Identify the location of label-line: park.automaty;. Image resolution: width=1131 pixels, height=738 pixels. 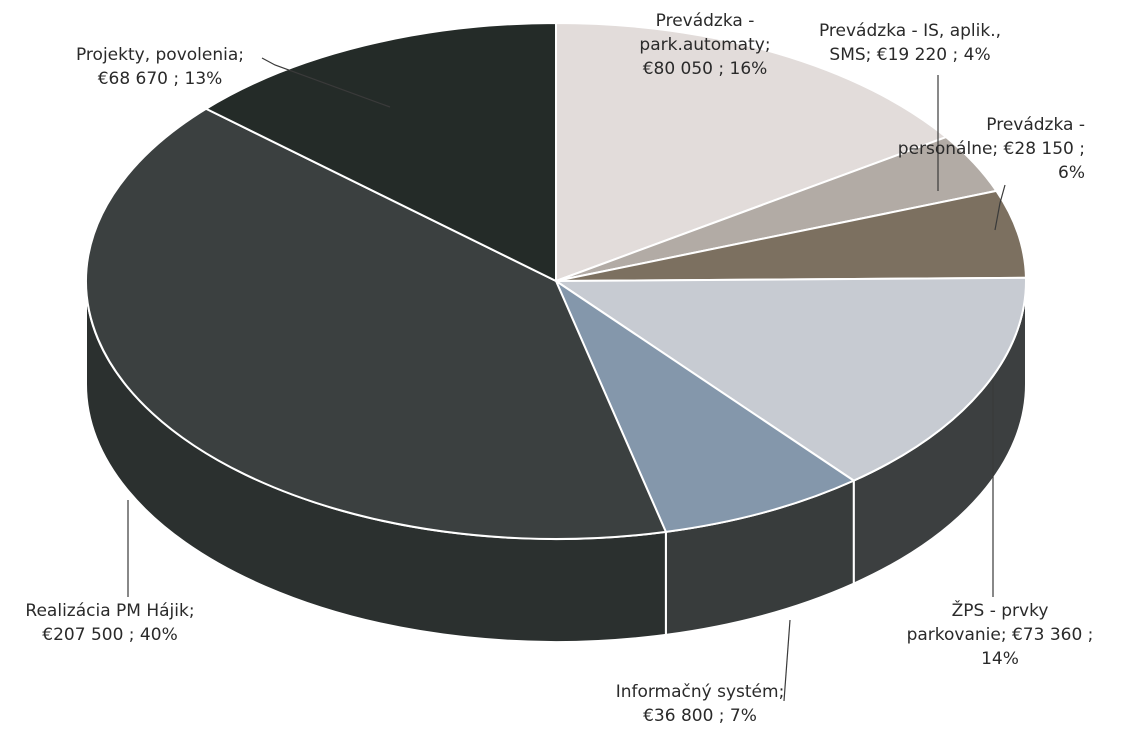
(704, 45).